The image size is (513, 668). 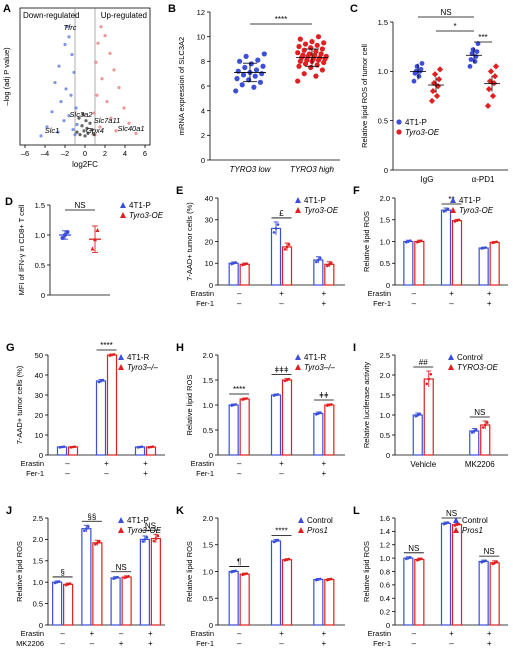 I want to click on panel-G-y-tick-label: 40, so click(x=39, y=375).